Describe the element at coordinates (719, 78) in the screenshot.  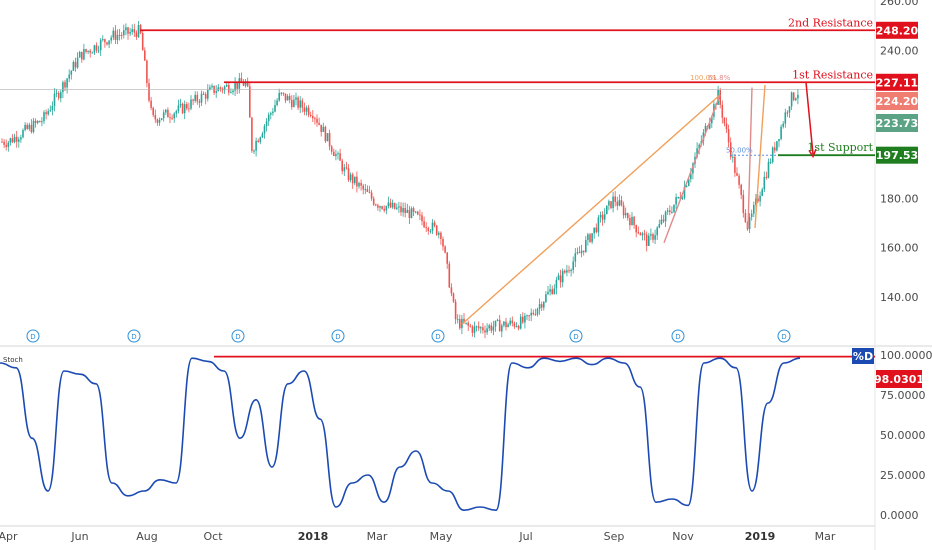
I see `fib-label: 61.8%` at that location.